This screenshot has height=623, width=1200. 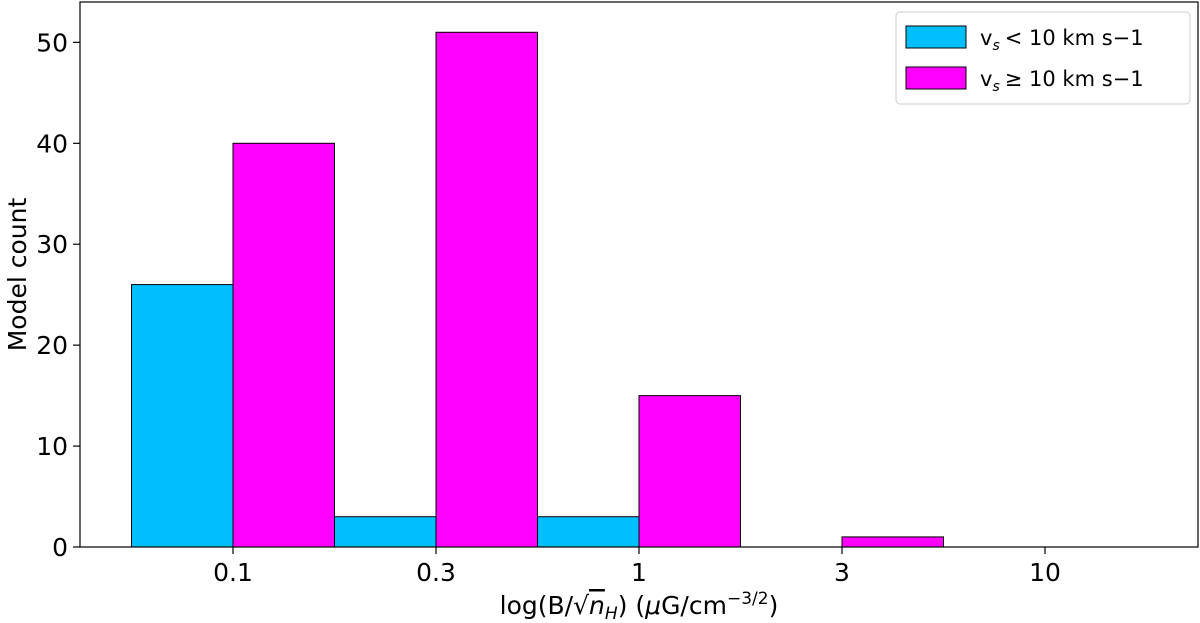 What do you see at coordinates (611, 613) in the screenshot?
I see `x-title-radicand-sub: H` at bounding box center [611, 613].